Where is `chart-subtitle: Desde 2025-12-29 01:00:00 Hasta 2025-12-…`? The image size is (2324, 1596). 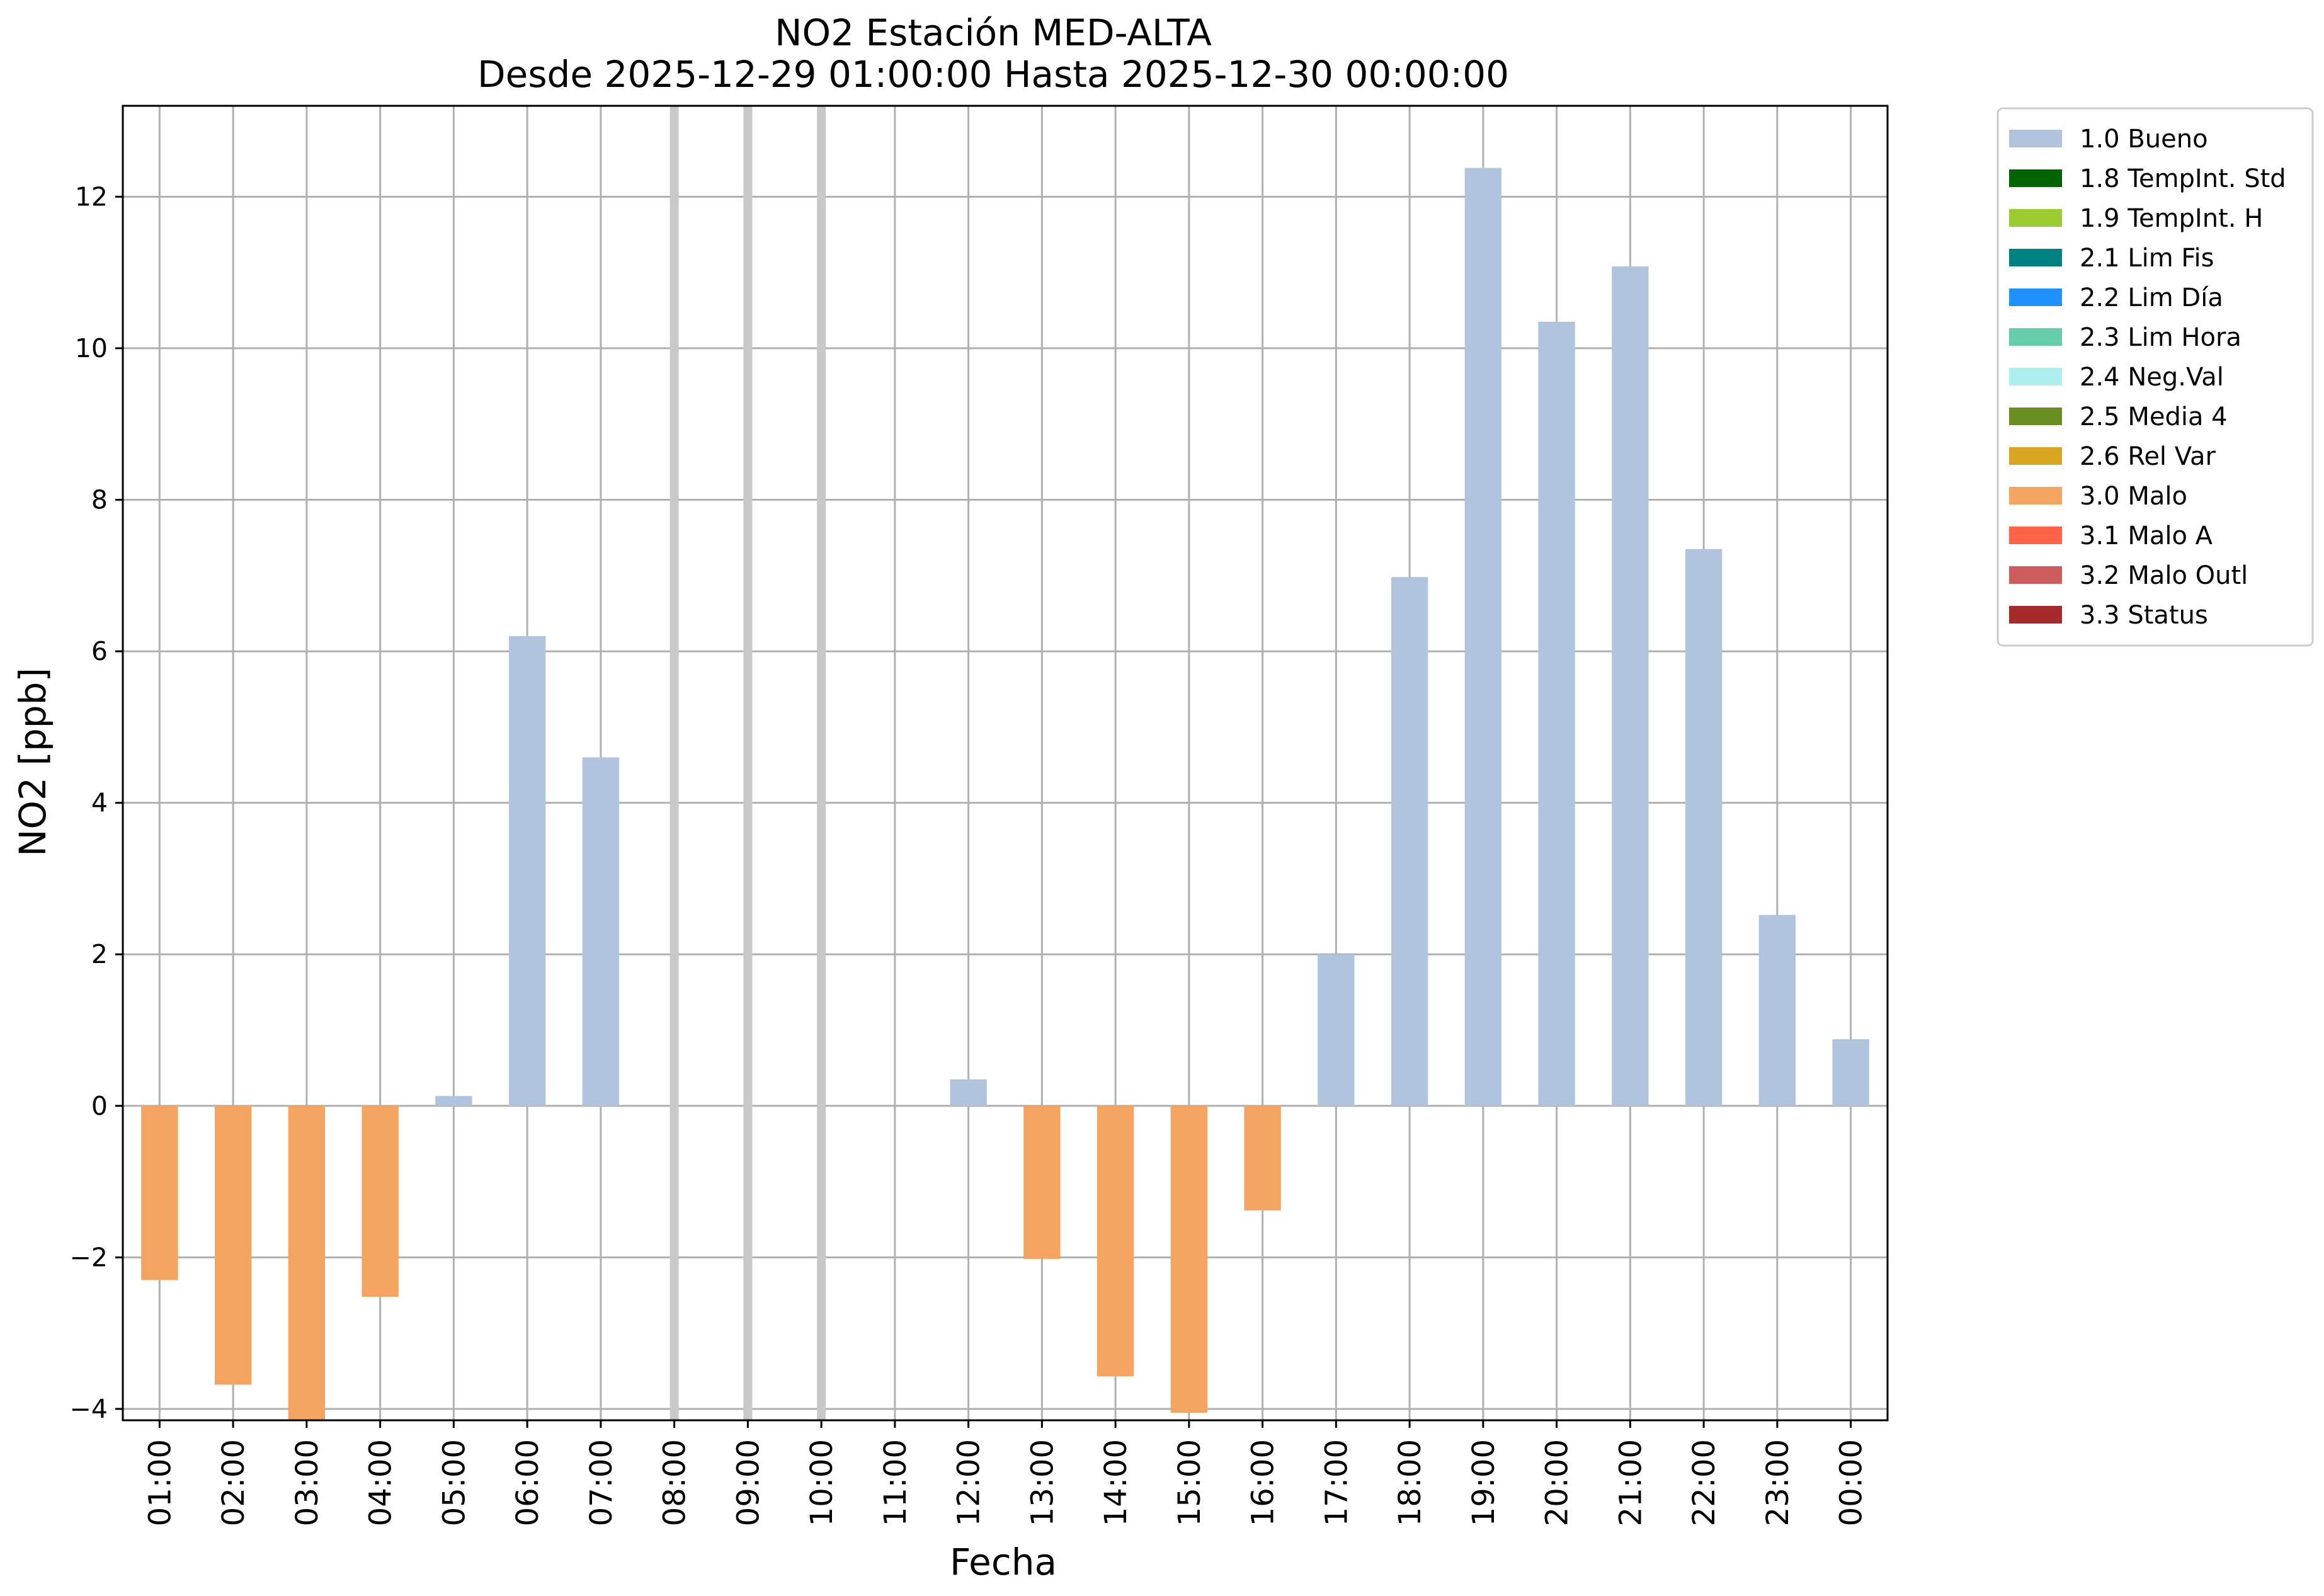 chart-subtitle: Desde 2025-12-29 01:00:00 Hasta 2025-12-… is located at coordinates (993, 74).